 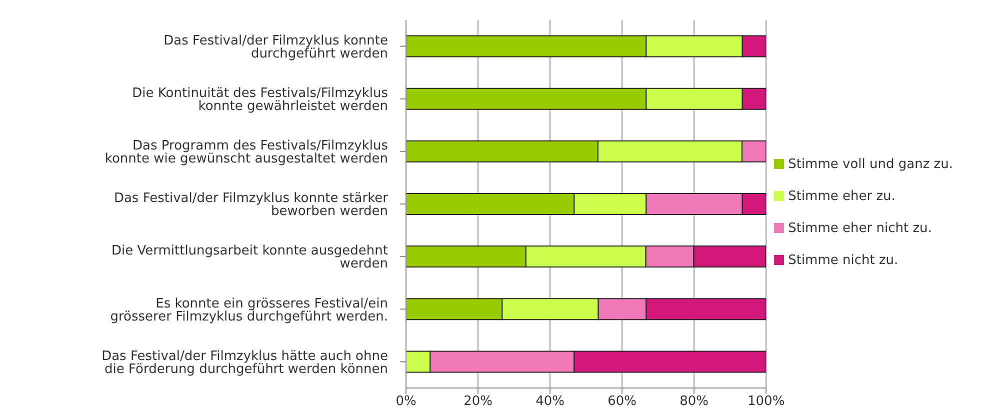 I want to click on y-tick-label: Die Kontinuität des Festivals/Filmzyklus konnte gewährleistet werden, so click(x=260, y=100).